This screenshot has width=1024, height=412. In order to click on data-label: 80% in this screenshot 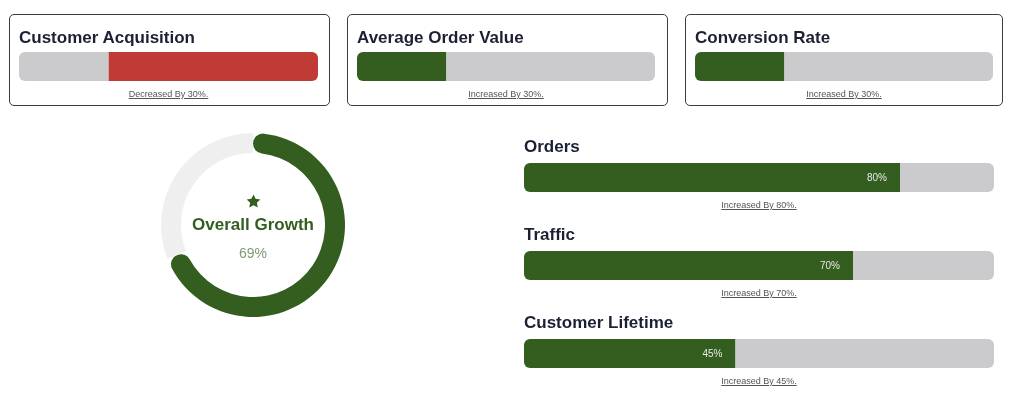, I will do `click(877, 177)`.